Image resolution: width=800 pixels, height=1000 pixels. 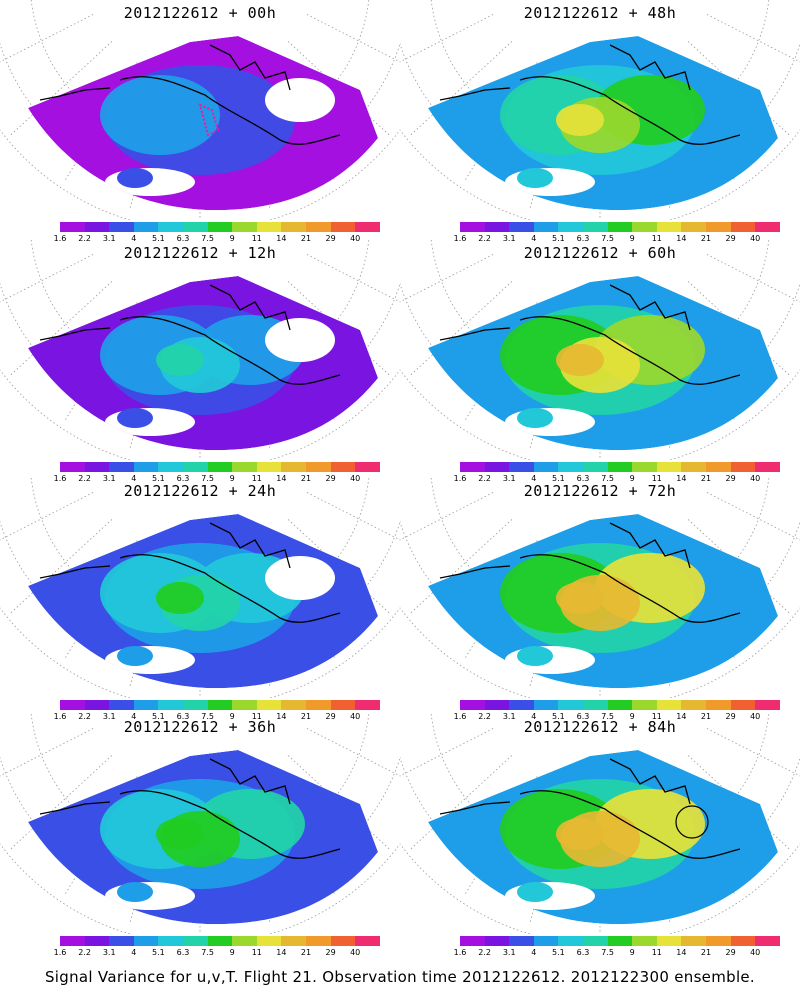 I want to click on colorbar-tick-label: 29, so click(x=730, y=952).